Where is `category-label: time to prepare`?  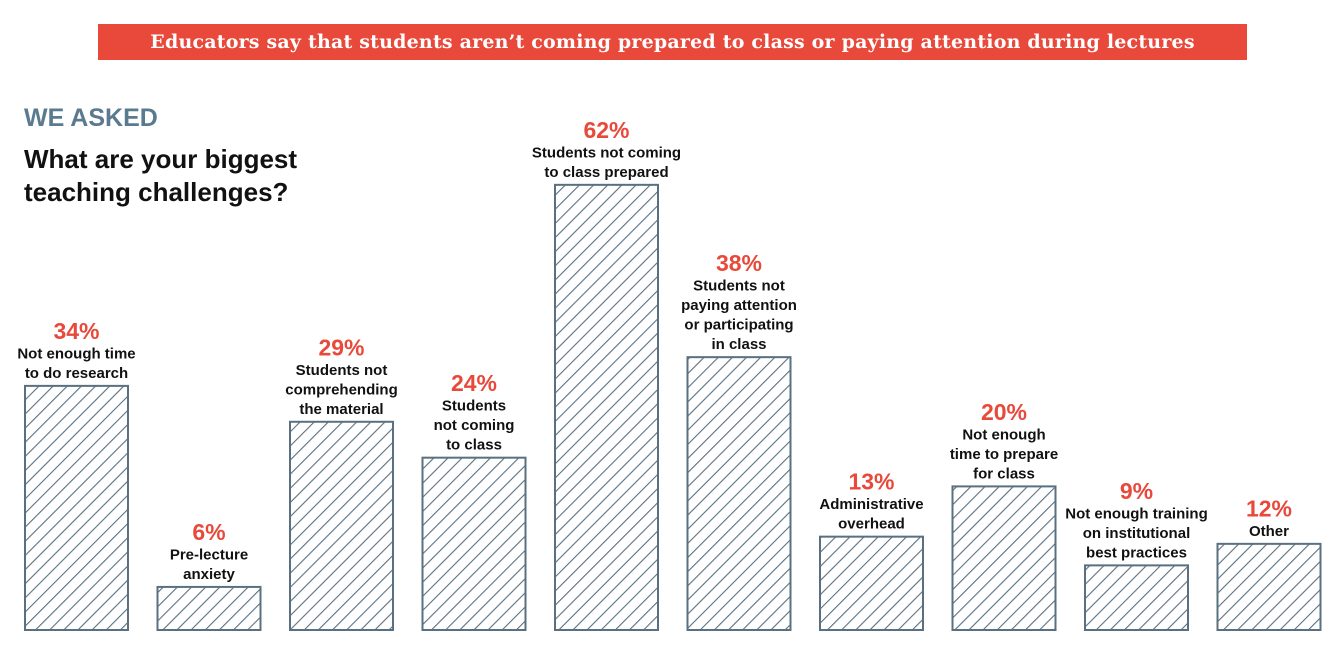
category-label: time to prepare is located at coordinates (1004, 454).